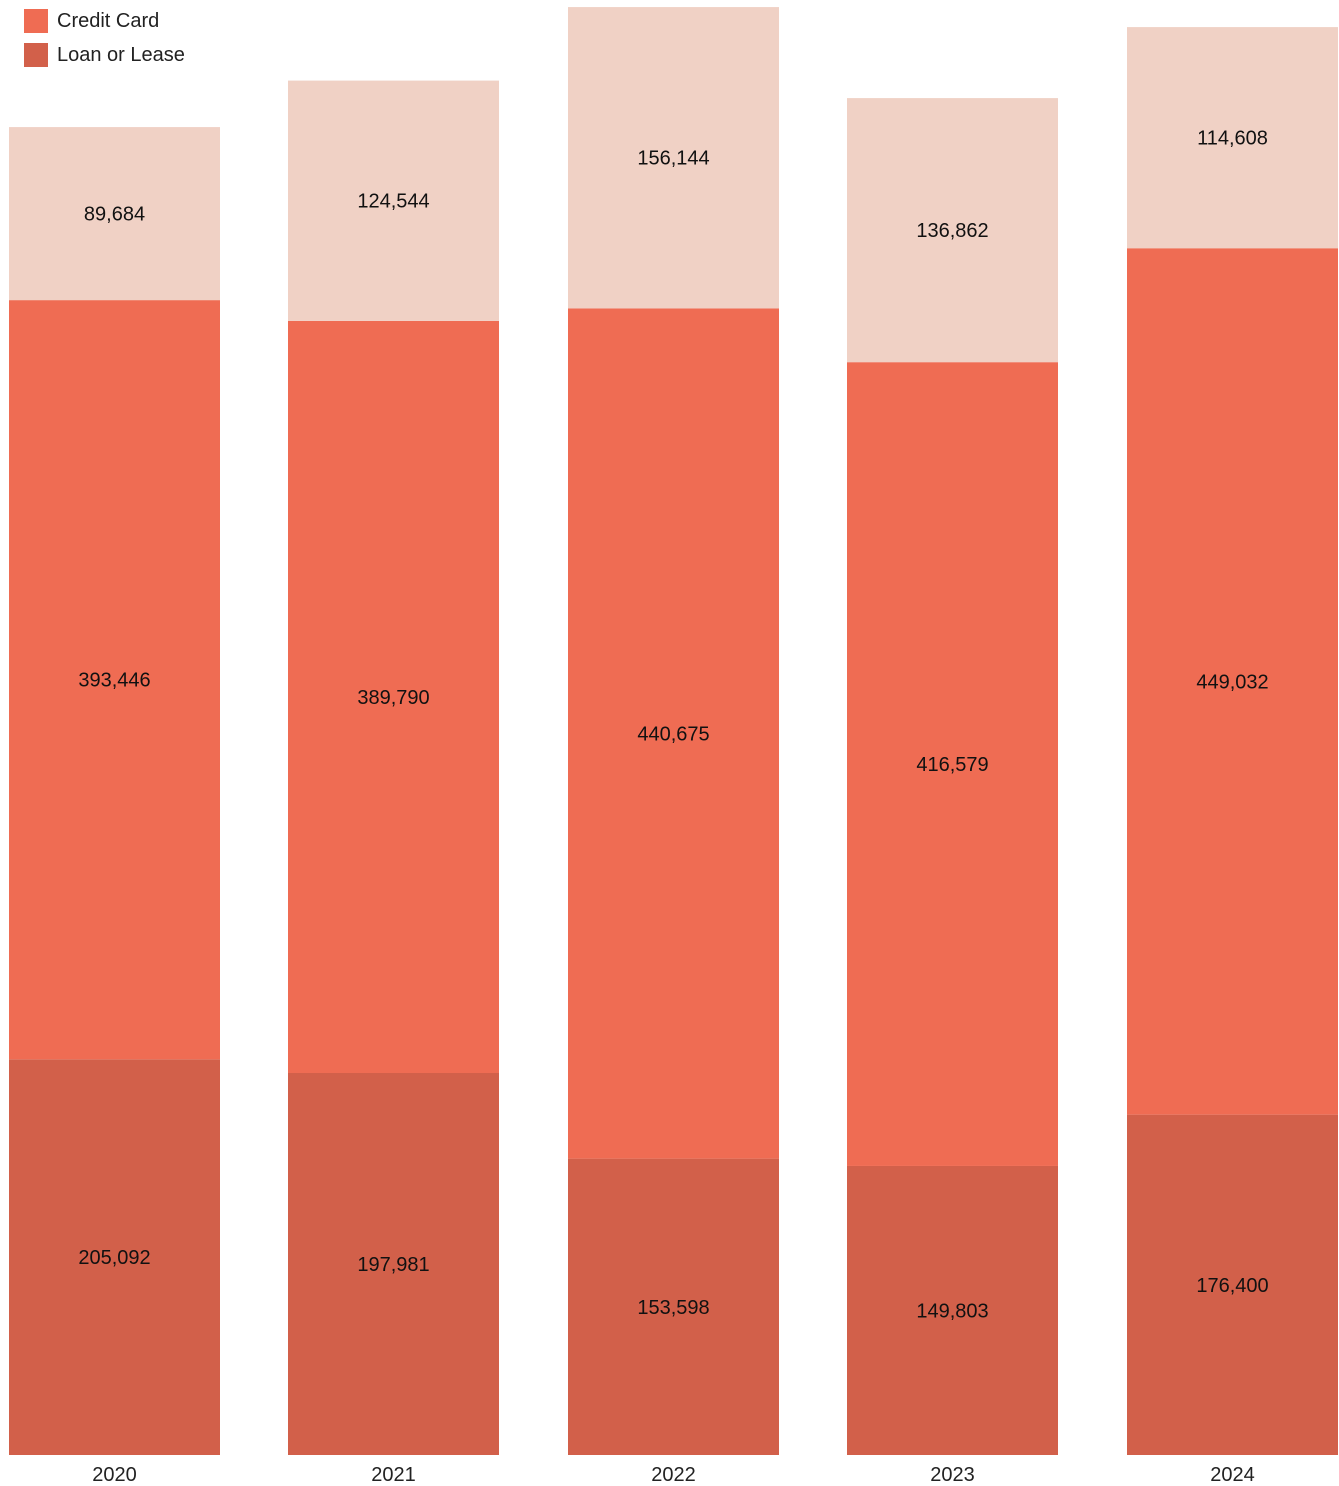 This screenshot has height=1486, width=1339. I want to click on legend-item-credit-card: Credit Card, so click(104, 21).